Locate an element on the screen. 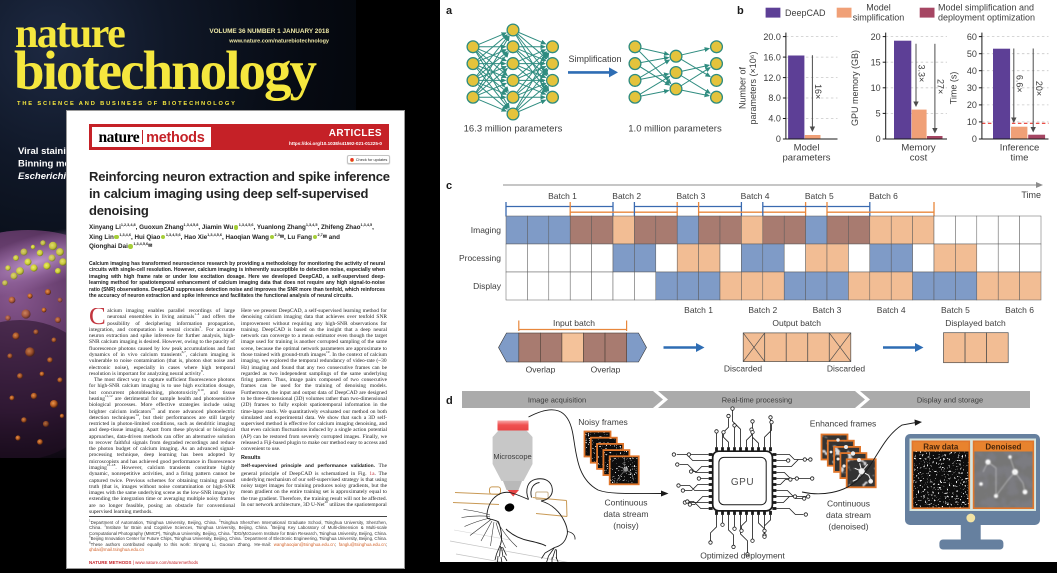 This screenshot has width=1057, height=573. svg-text: 60 is located at coordinates (972, 37).